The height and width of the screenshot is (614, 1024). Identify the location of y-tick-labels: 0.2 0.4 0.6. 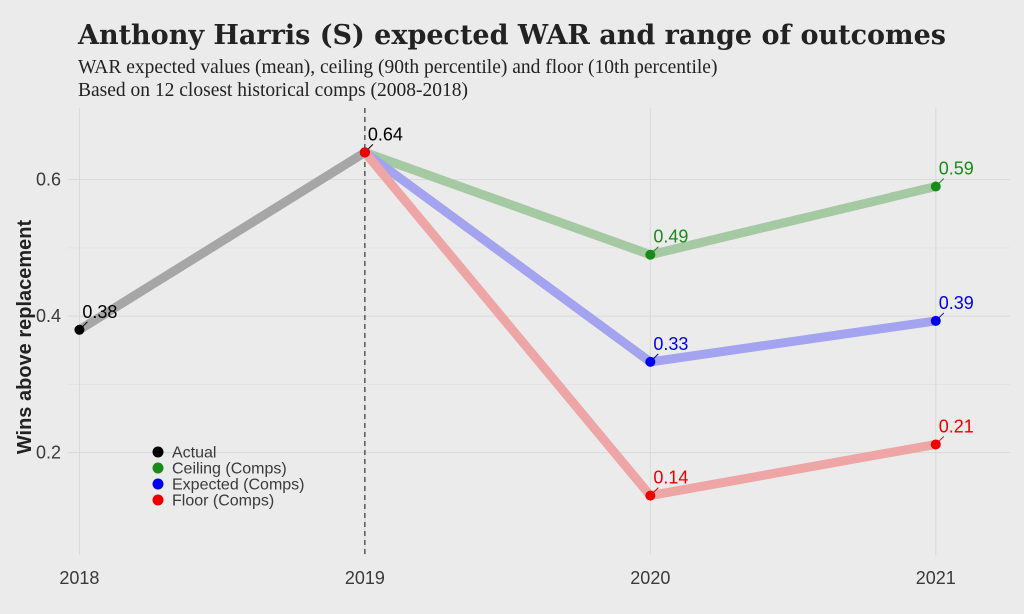
(48, 316).